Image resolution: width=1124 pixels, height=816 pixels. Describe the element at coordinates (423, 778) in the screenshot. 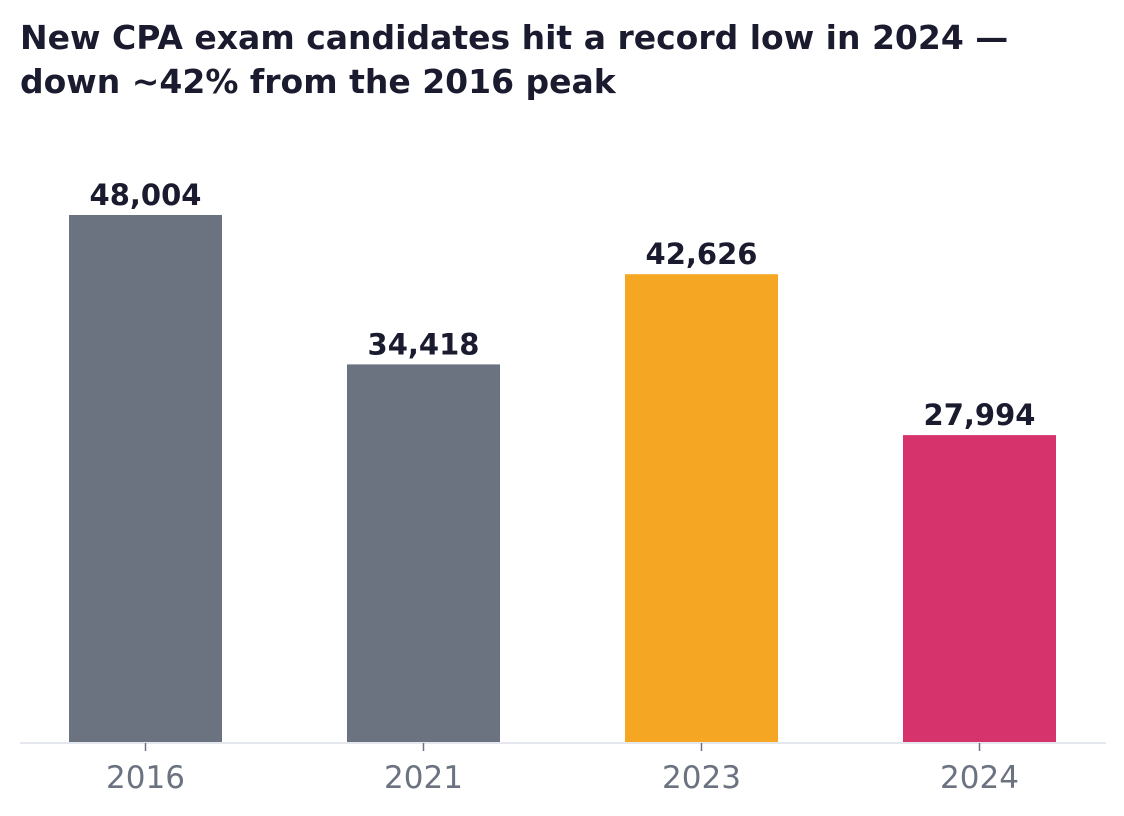

I see `x-tick-label-2021: 2021` at that location.